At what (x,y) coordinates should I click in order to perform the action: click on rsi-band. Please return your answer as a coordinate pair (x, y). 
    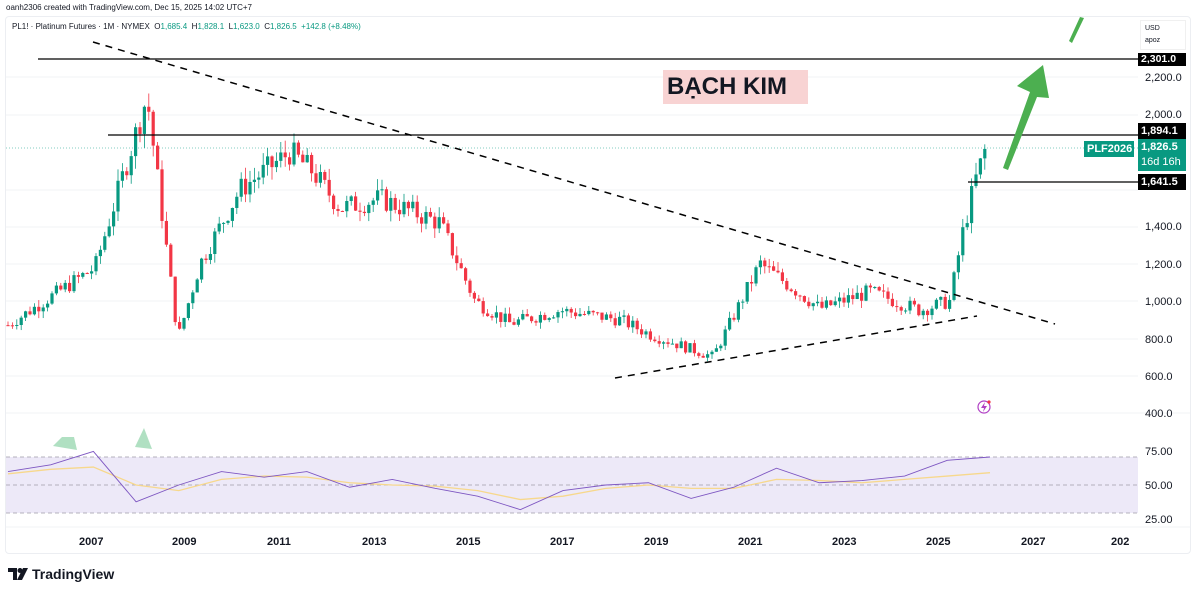
    Looking at the image, I should click on (572, 485).